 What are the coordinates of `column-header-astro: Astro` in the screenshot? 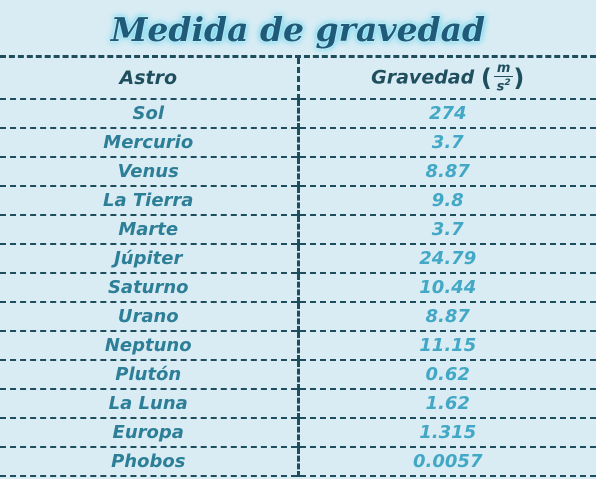 It's located at (150, 79).